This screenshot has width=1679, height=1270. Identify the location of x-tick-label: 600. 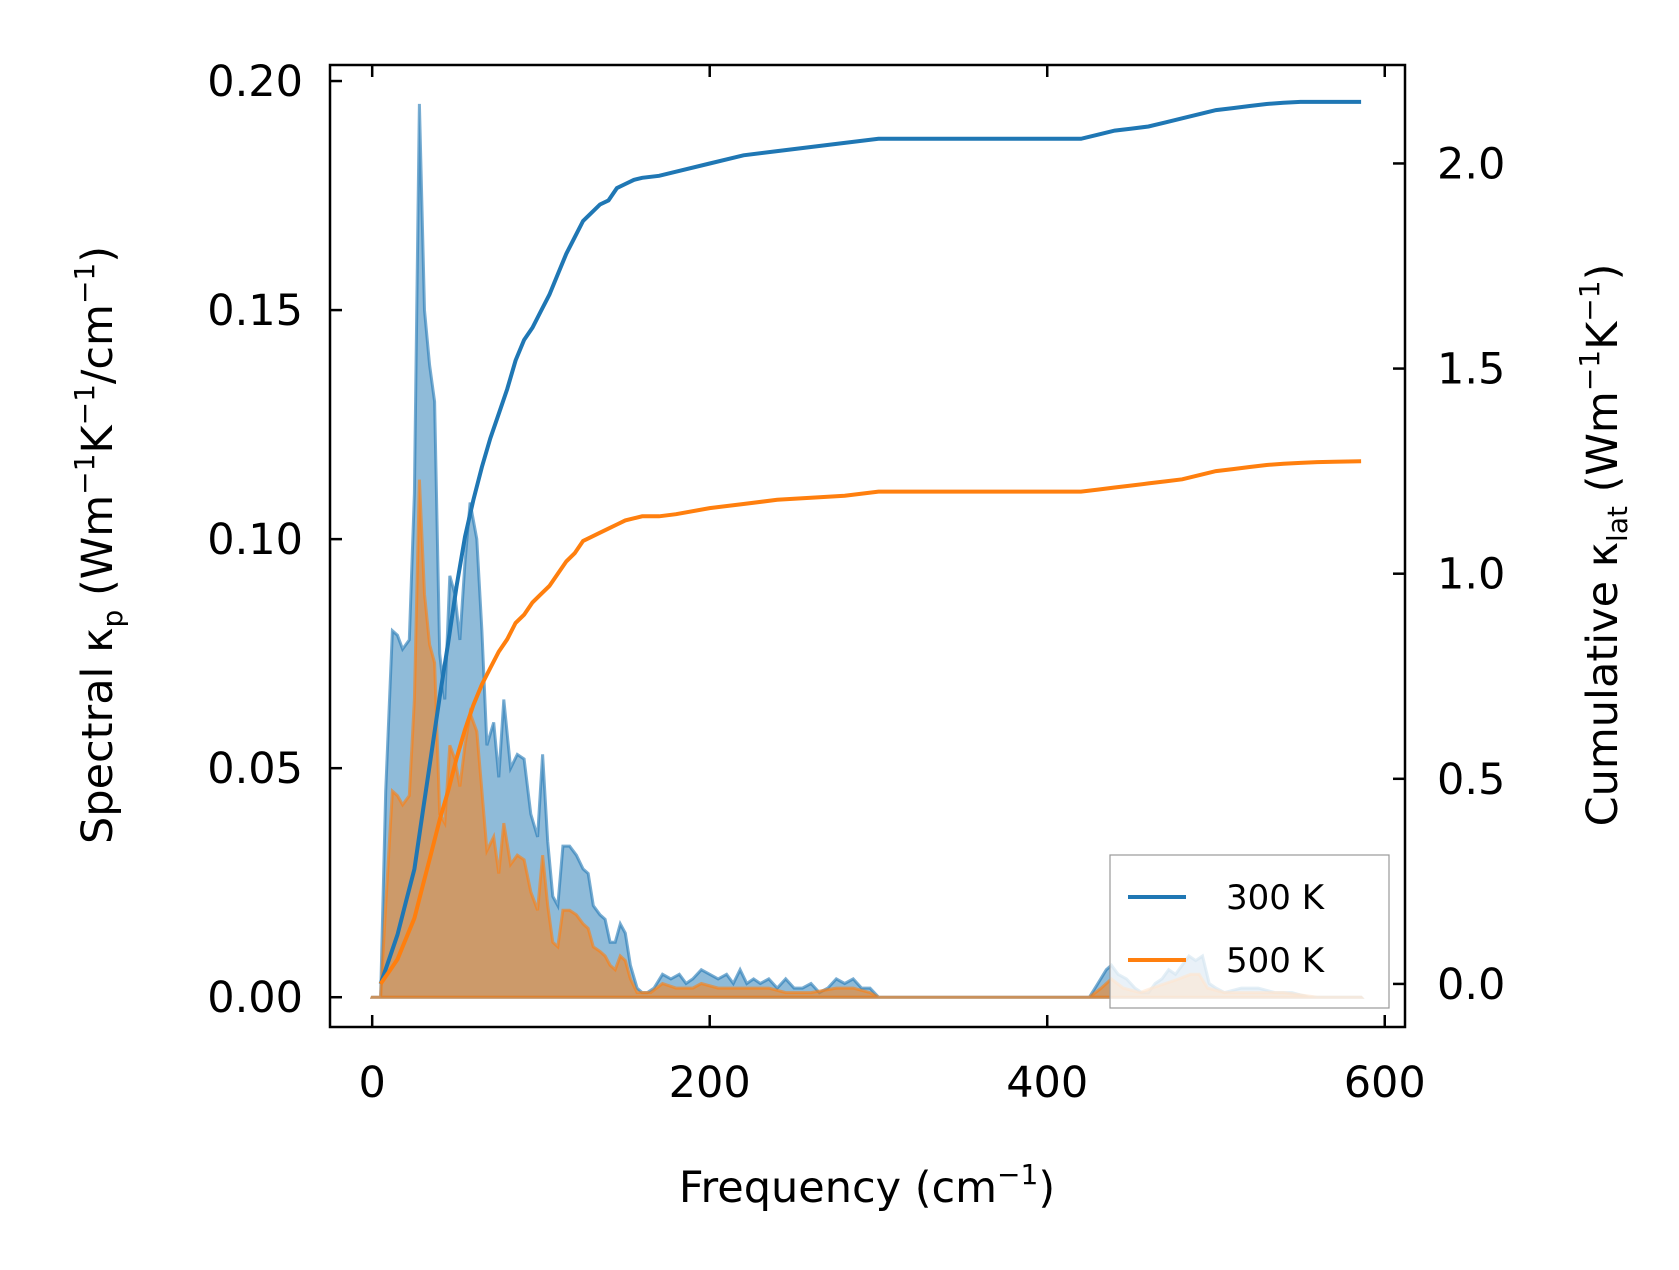
(1385, 1083).